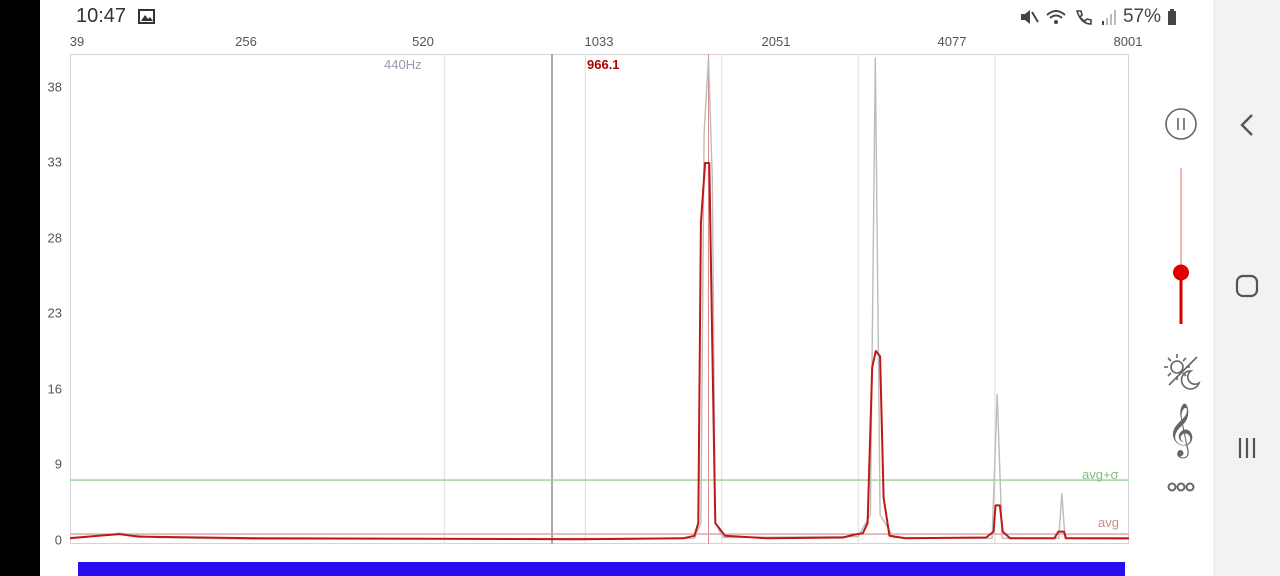  Describe the element at coordinates (1108, 17) in the screenshot. I see `signal-icon` at that location.